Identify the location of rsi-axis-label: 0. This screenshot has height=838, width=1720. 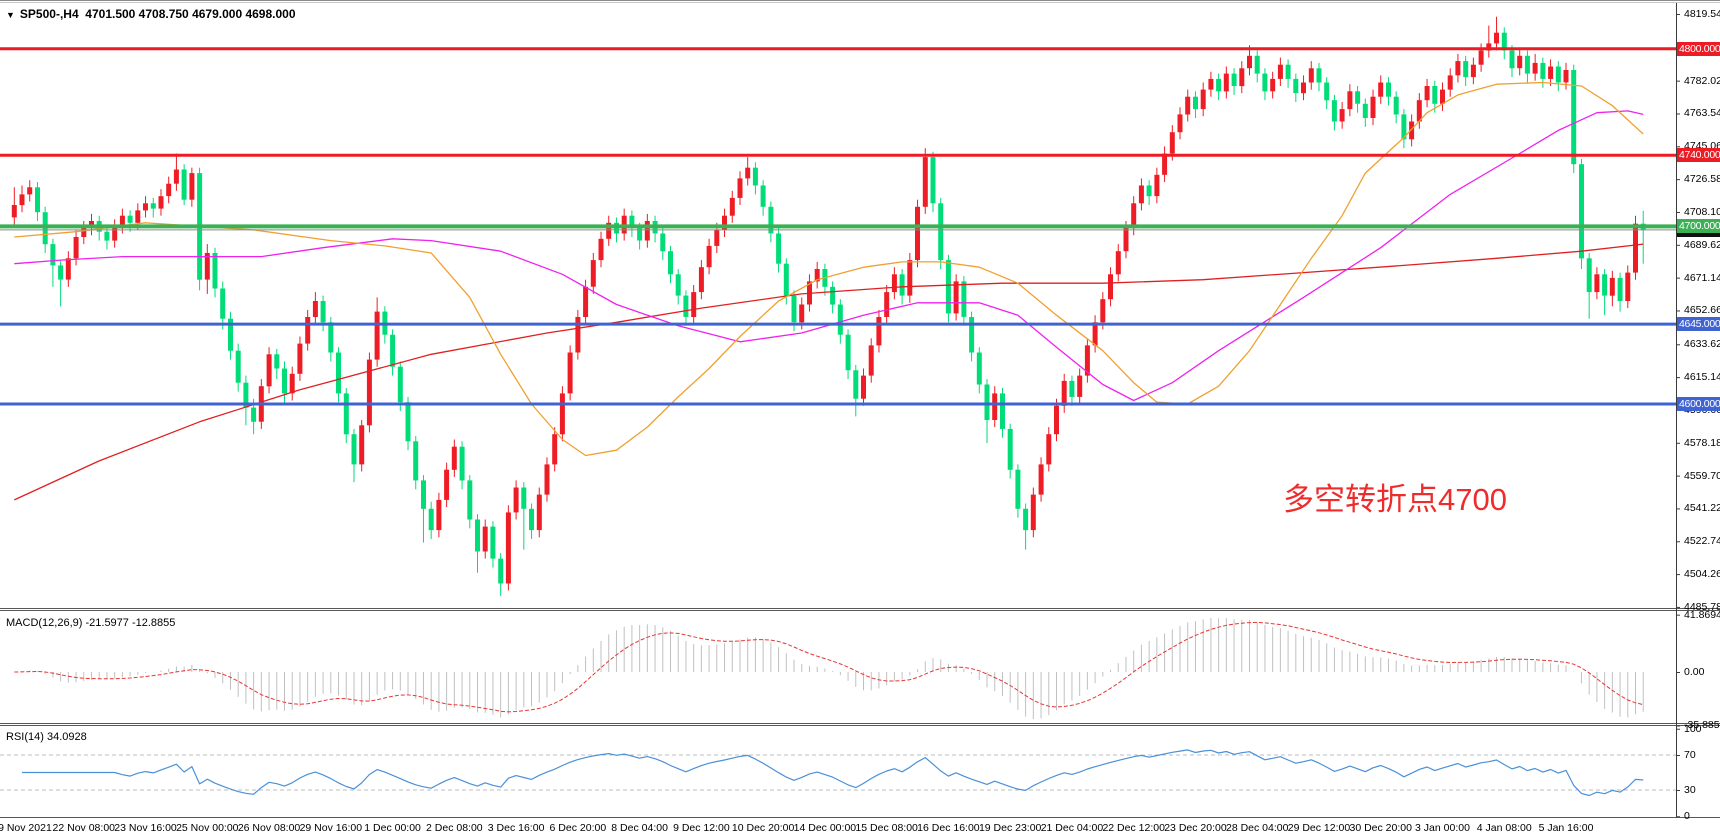
(1687, 816).